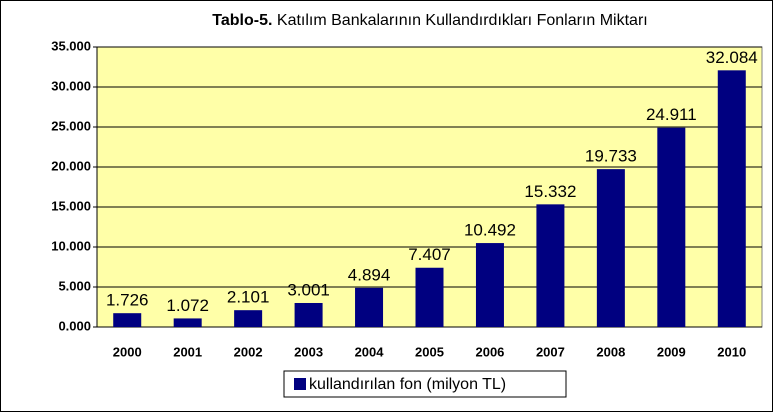 This screenshot has height=412, width=773. What do you see at coordinates (490, 230) in the screenshot?
I see `value-label: 10.492` at bounding box center [490, 230].